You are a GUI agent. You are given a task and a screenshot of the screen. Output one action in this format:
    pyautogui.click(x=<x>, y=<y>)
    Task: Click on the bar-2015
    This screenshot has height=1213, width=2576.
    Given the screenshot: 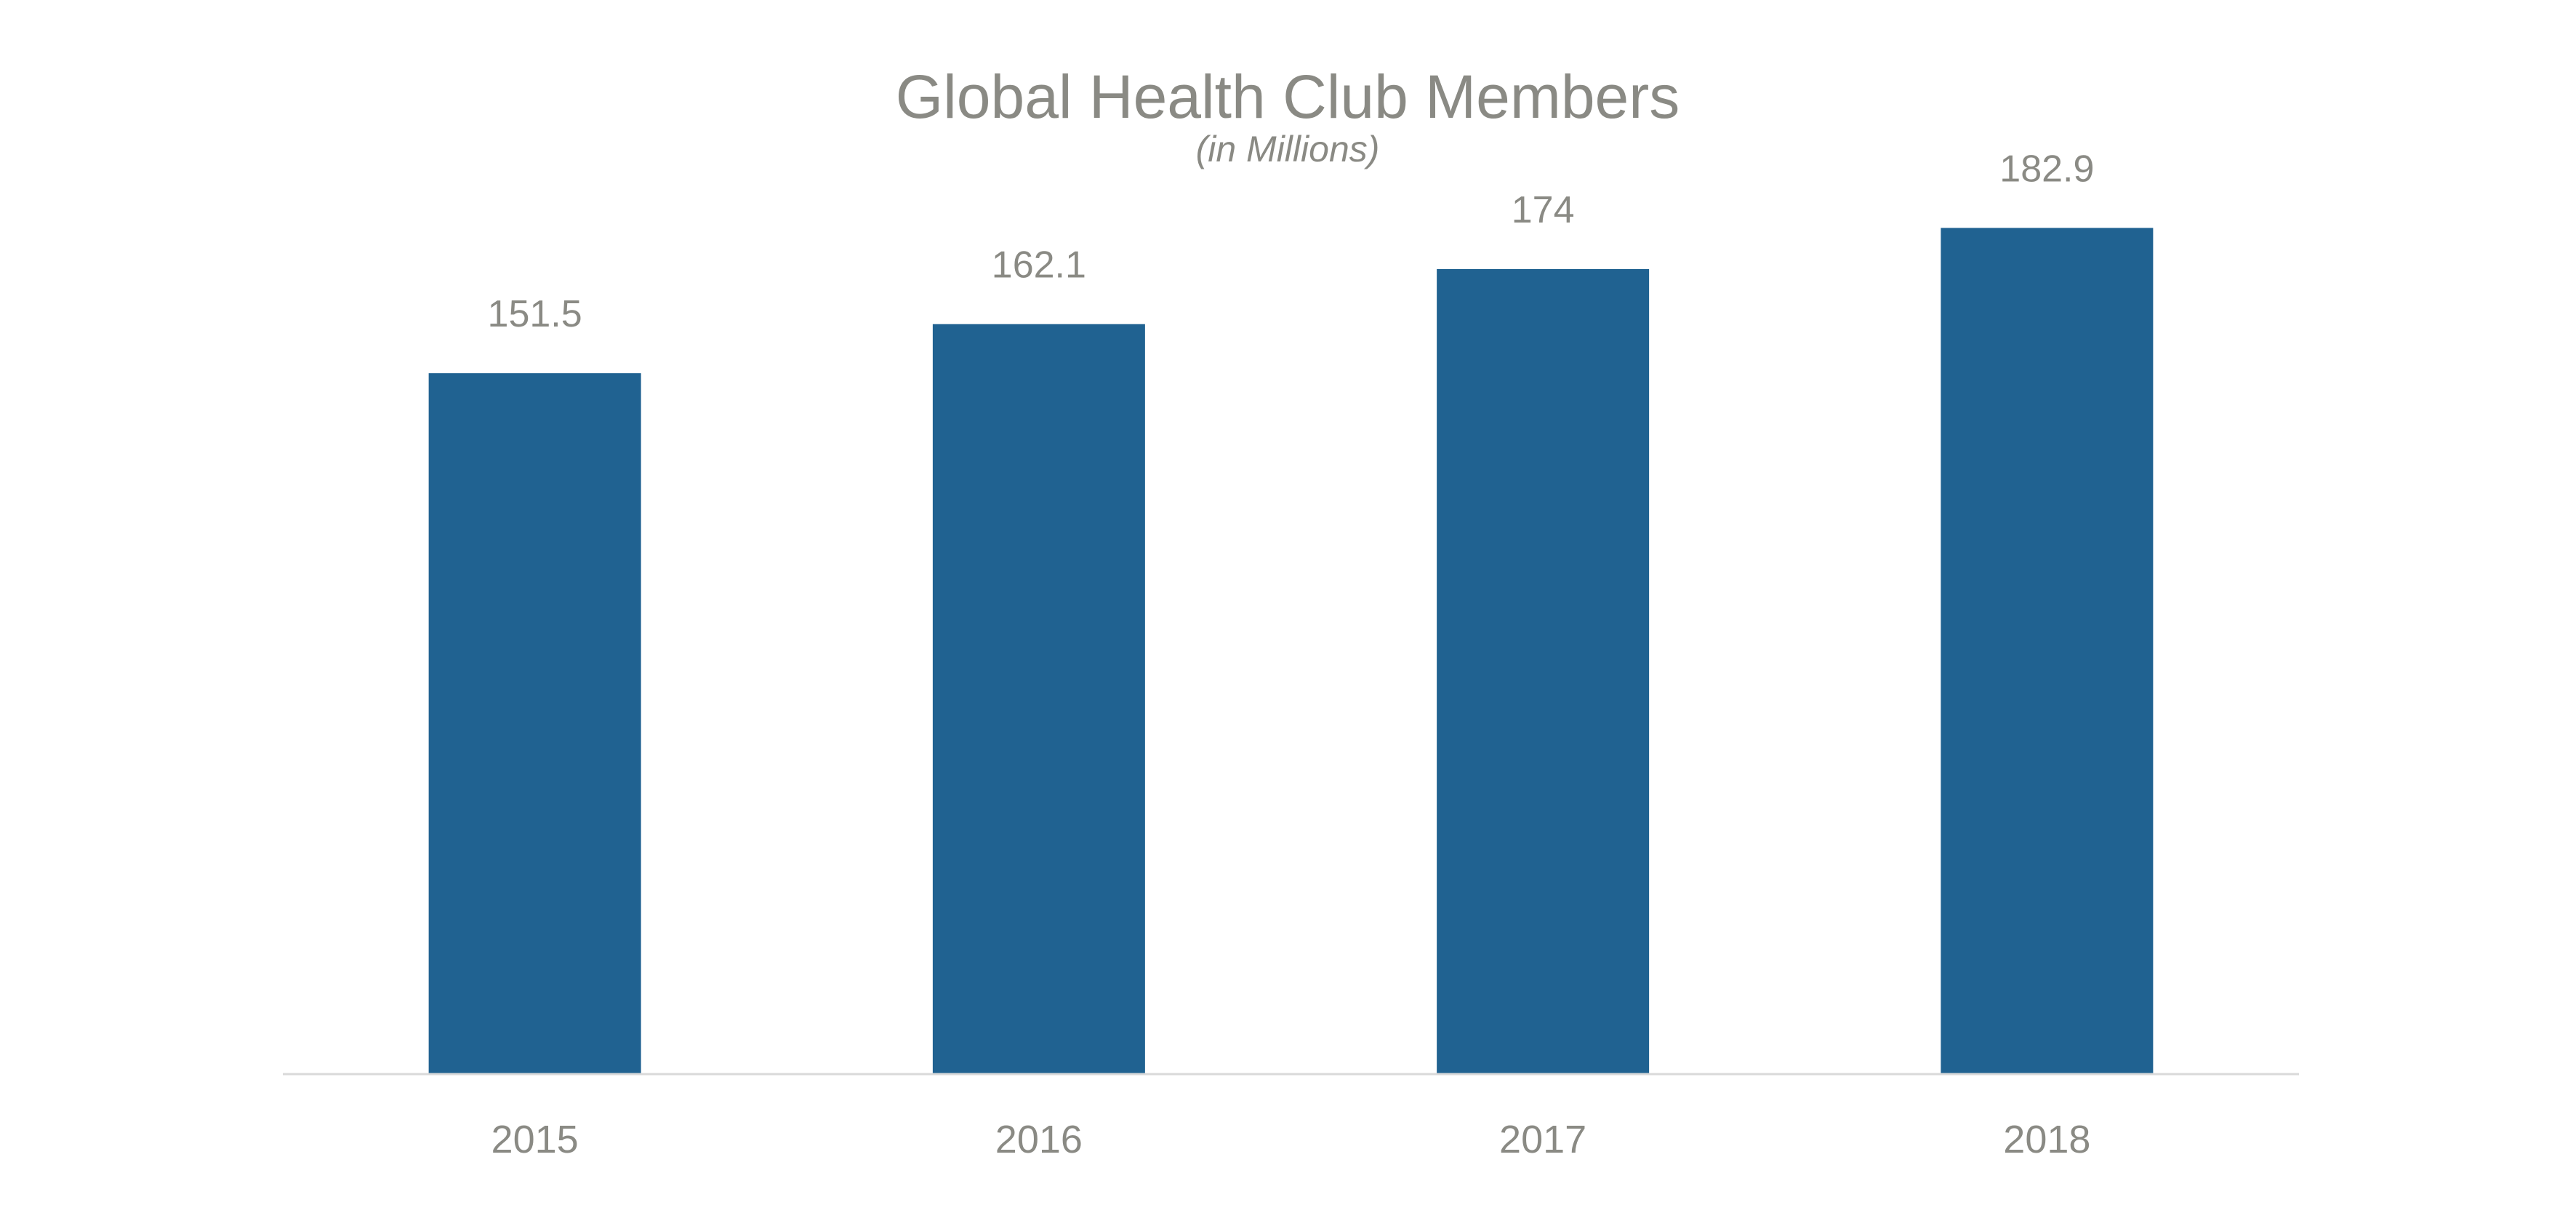 What is the action you would take?
    pyautogui.click(x=534, y=724)
    